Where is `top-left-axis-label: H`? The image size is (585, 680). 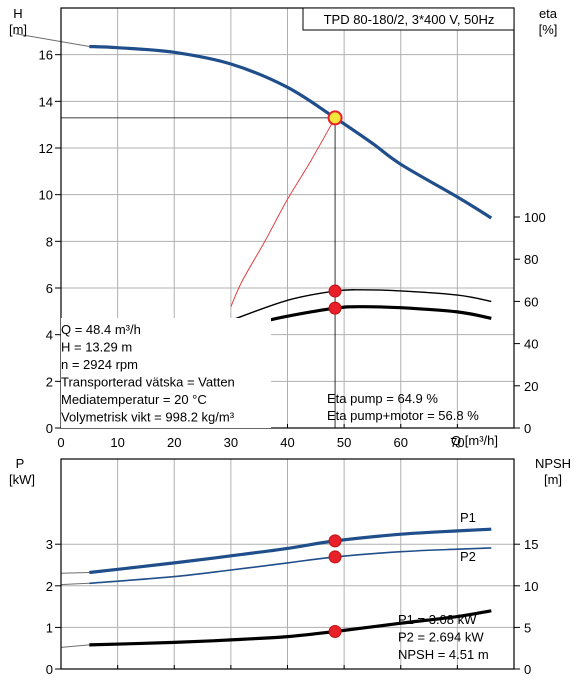 top-left-axis-label: H is located at coordinates (17, 13).